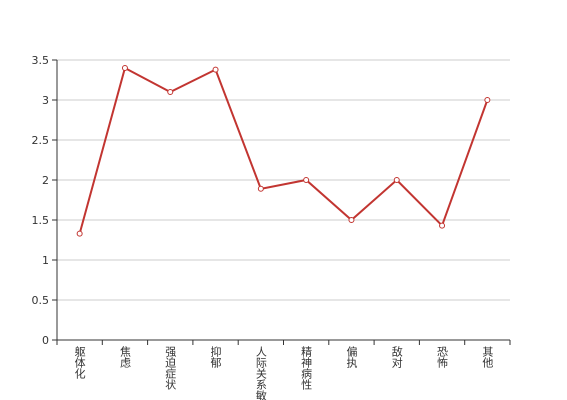 The height and width of the screenshot is (400, 567). Describe the element at coordinates (306, 368) in the screenshot. I see `x-tick-label: 精神病性` at that location.